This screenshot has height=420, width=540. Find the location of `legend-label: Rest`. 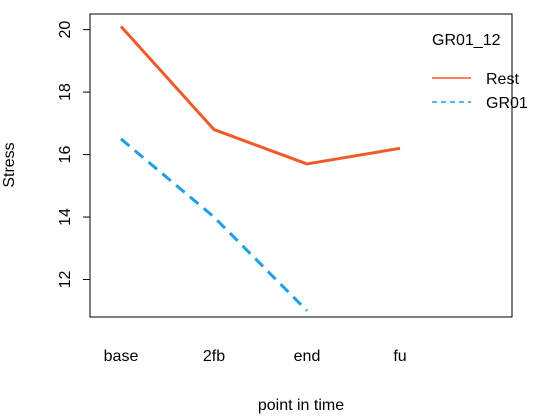

legend-label: Rest is located at coordinates (502, 79).